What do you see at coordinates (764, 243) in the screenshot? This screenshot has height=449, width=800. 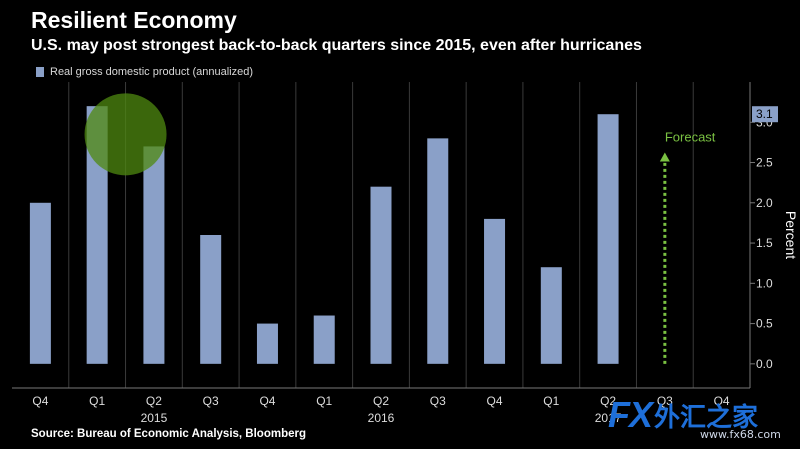 I see `y-tick-label: 1.5` at bounding box center [764, 243].